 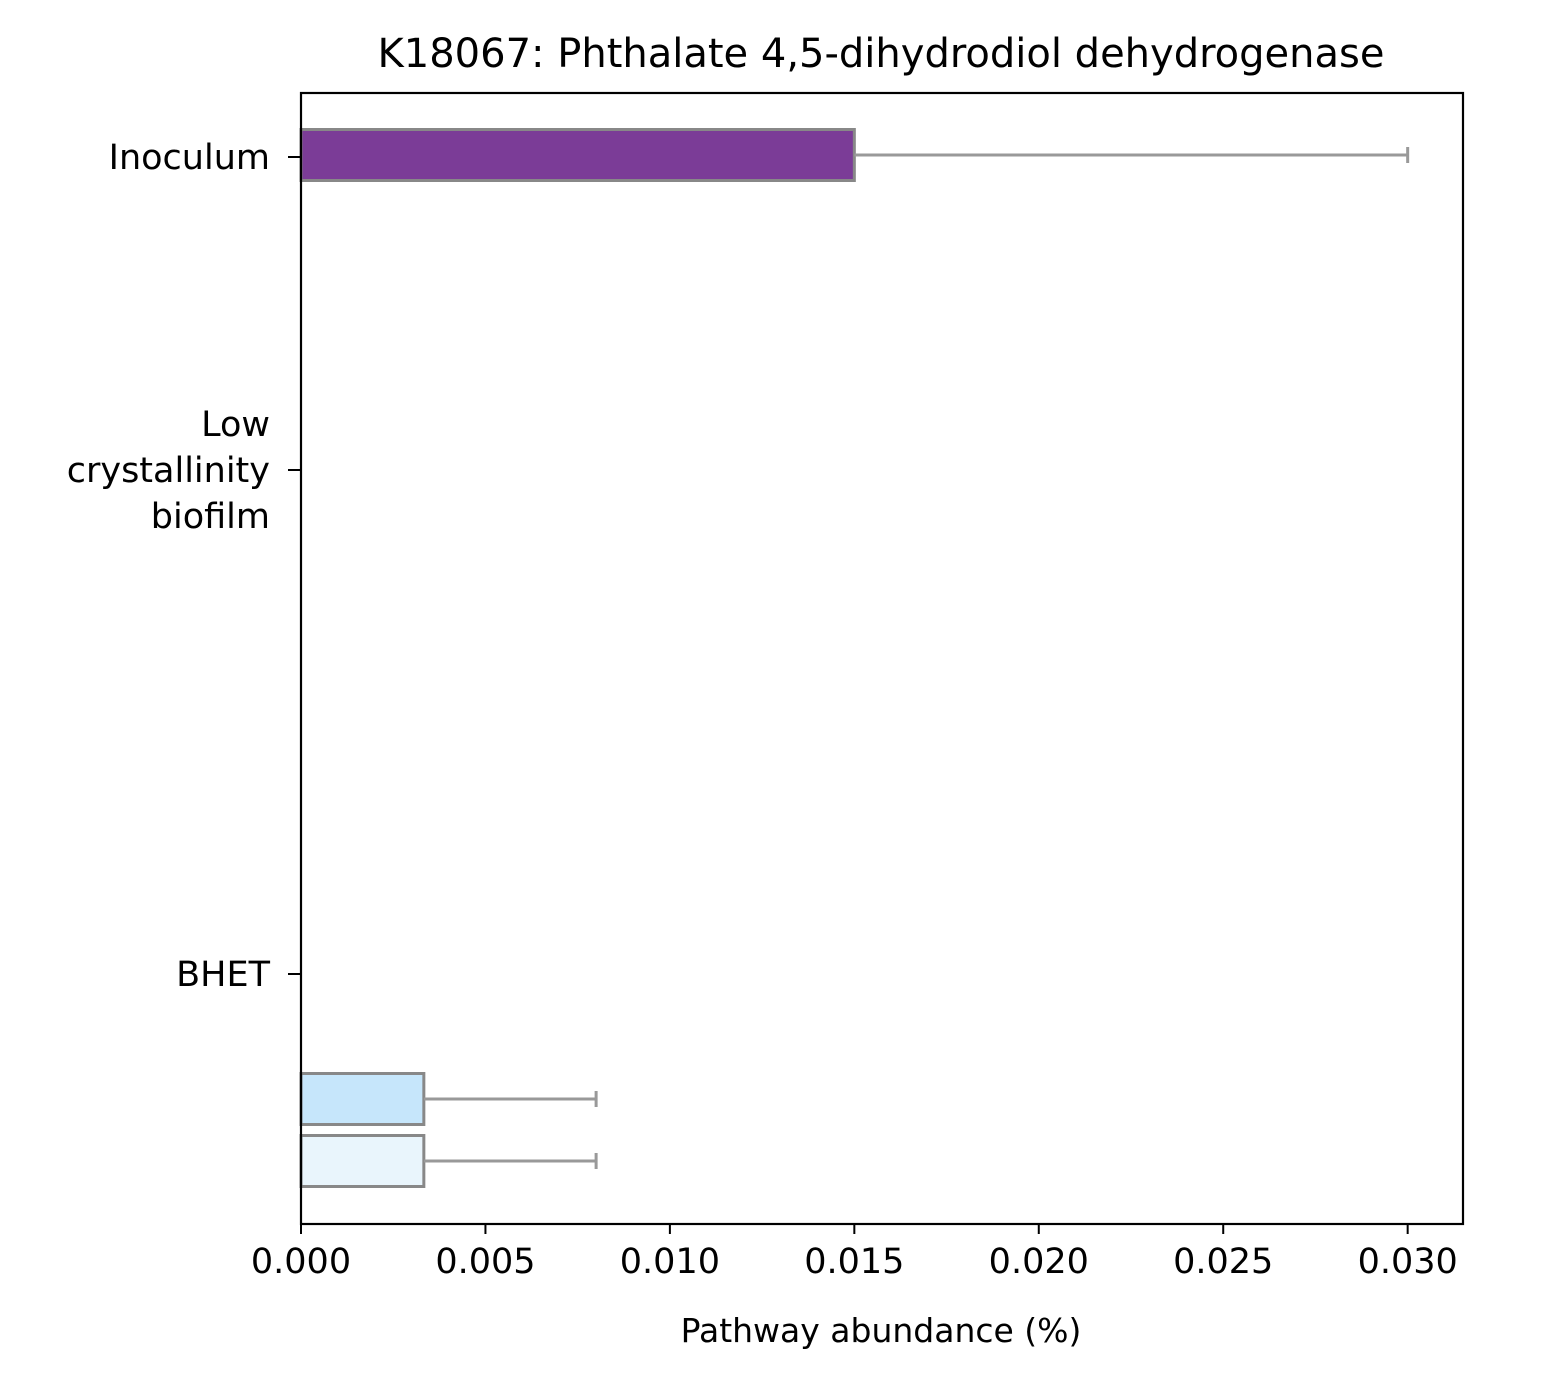 What do you see at coordinates (168, 471) in the screenshot?
I see `y-tick-label: crystallinity` at bounding box center [168, 471].